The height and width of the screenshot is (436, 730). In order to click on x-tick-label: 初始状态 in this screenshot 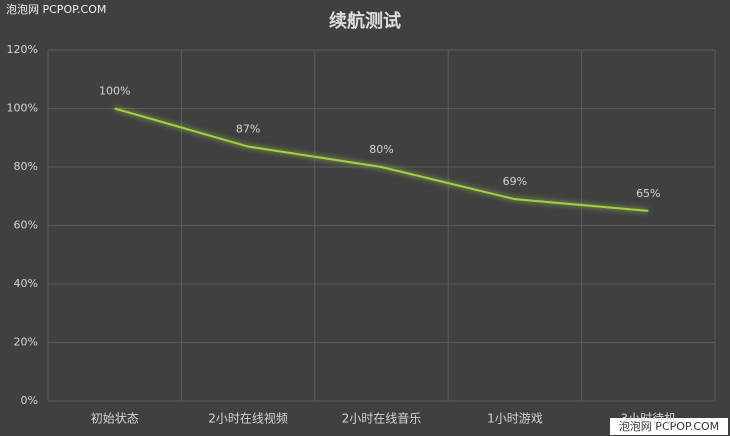, I will do `click(115, 419)`.